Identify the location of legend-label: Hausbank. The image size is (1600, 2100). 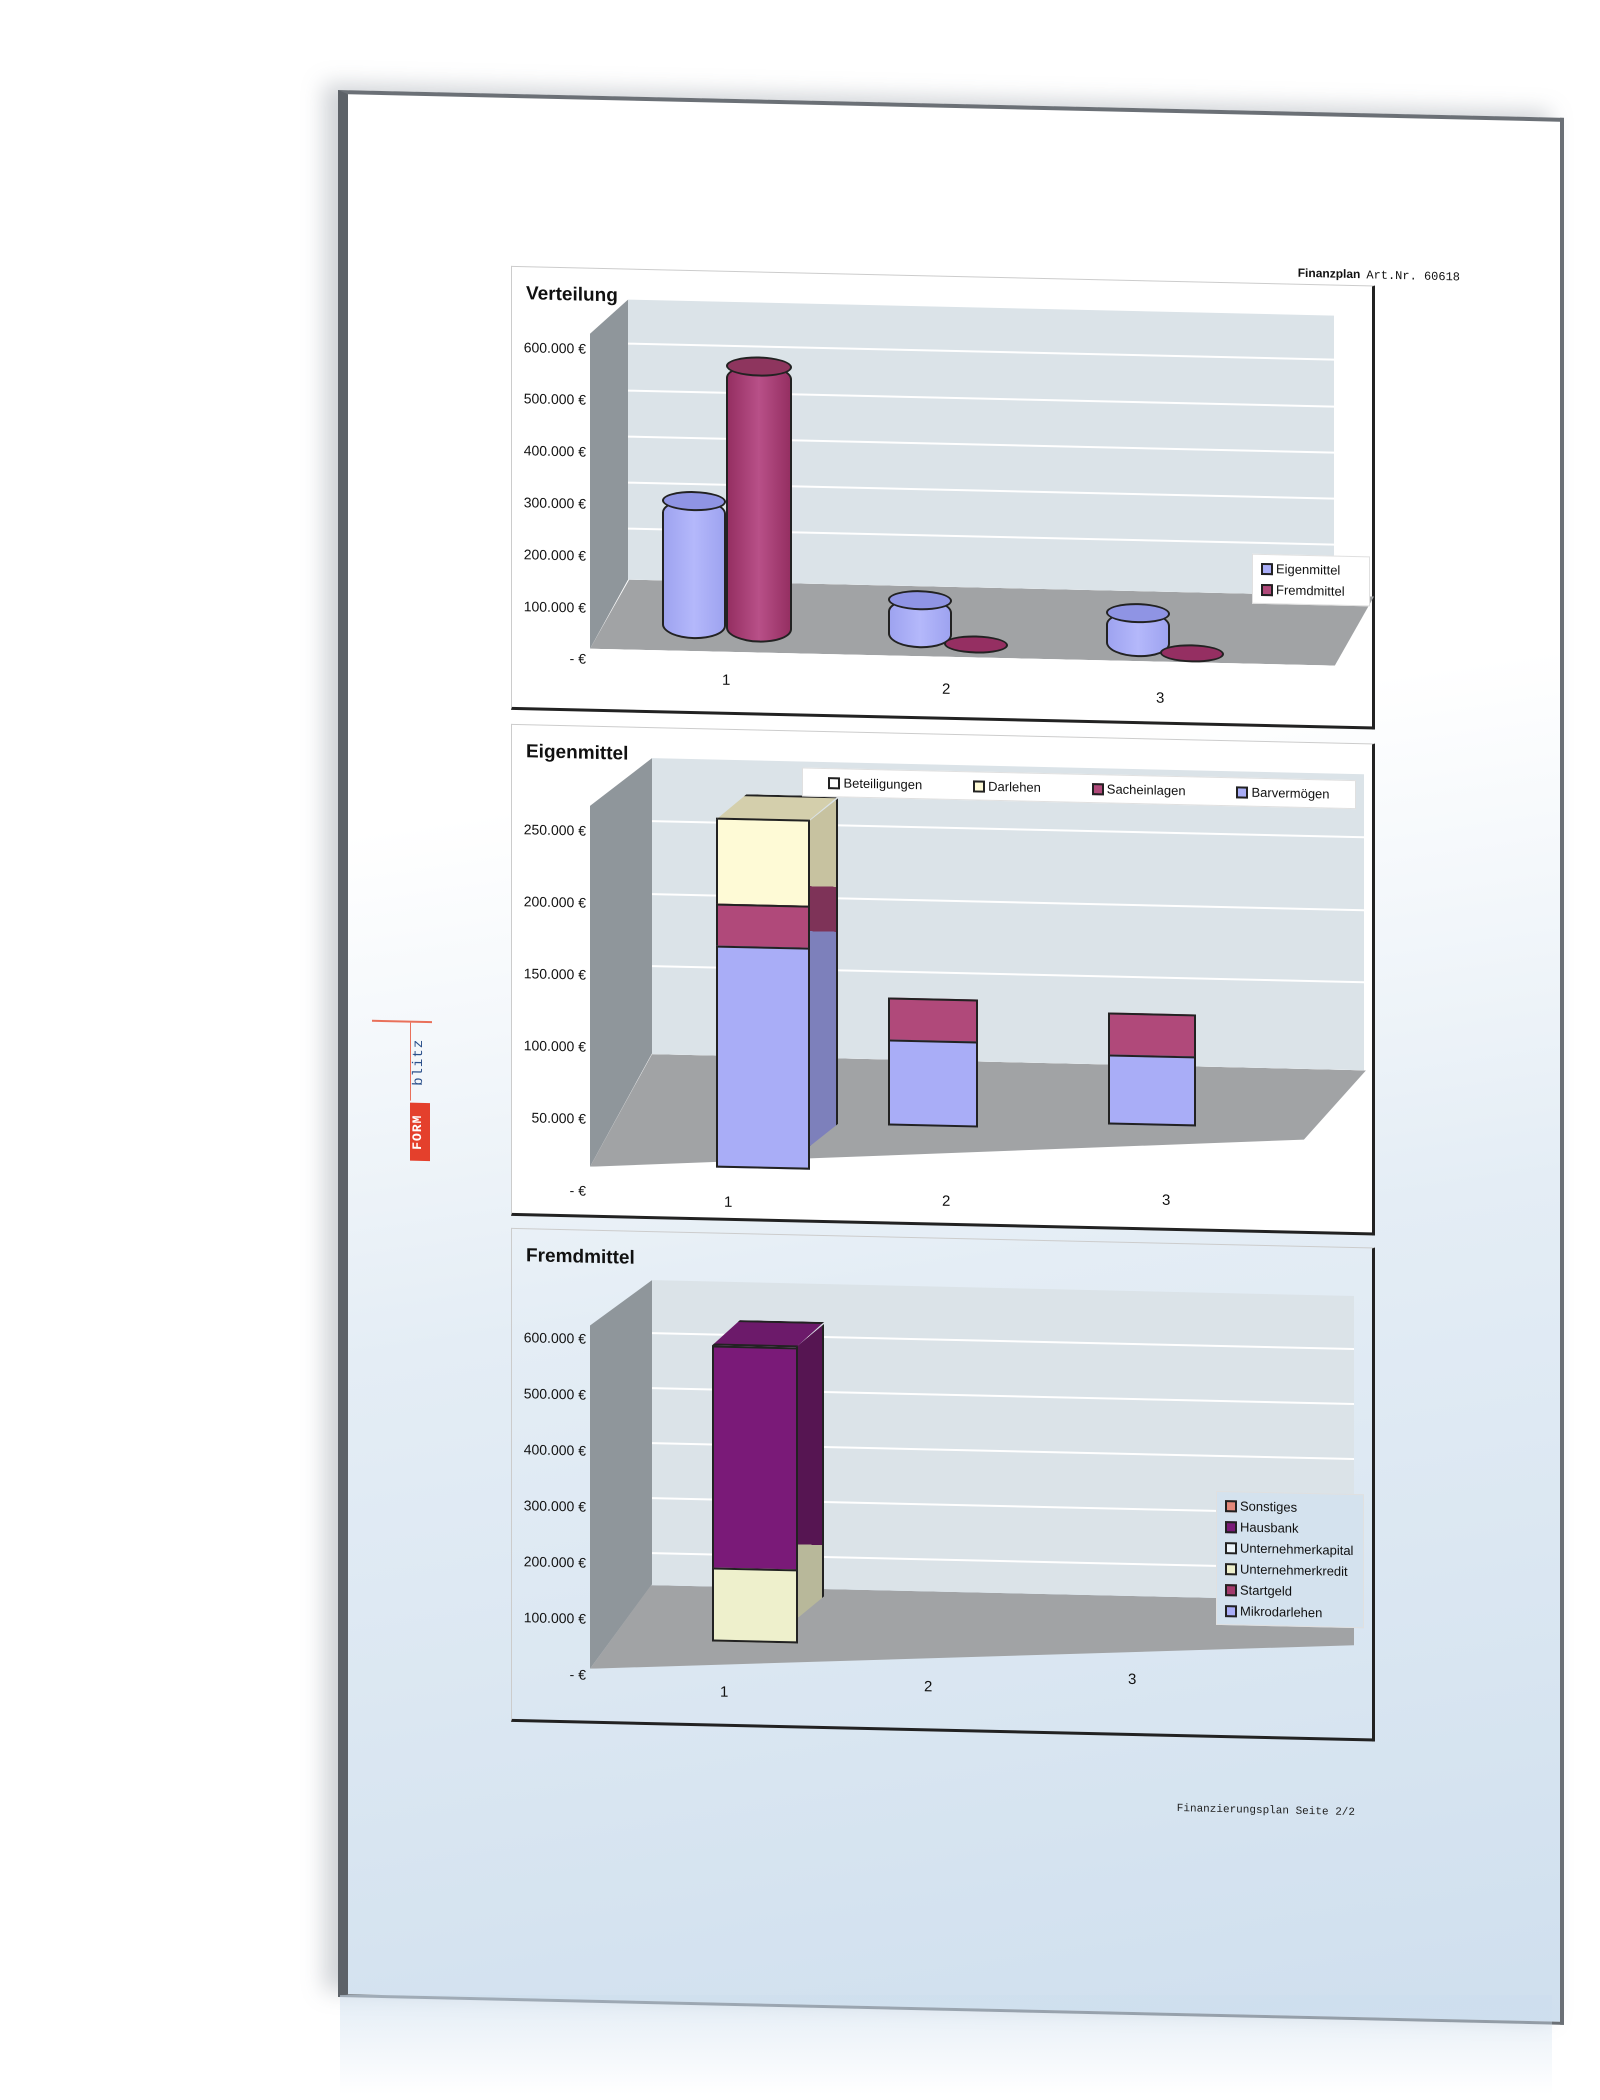
(1269, 1527).